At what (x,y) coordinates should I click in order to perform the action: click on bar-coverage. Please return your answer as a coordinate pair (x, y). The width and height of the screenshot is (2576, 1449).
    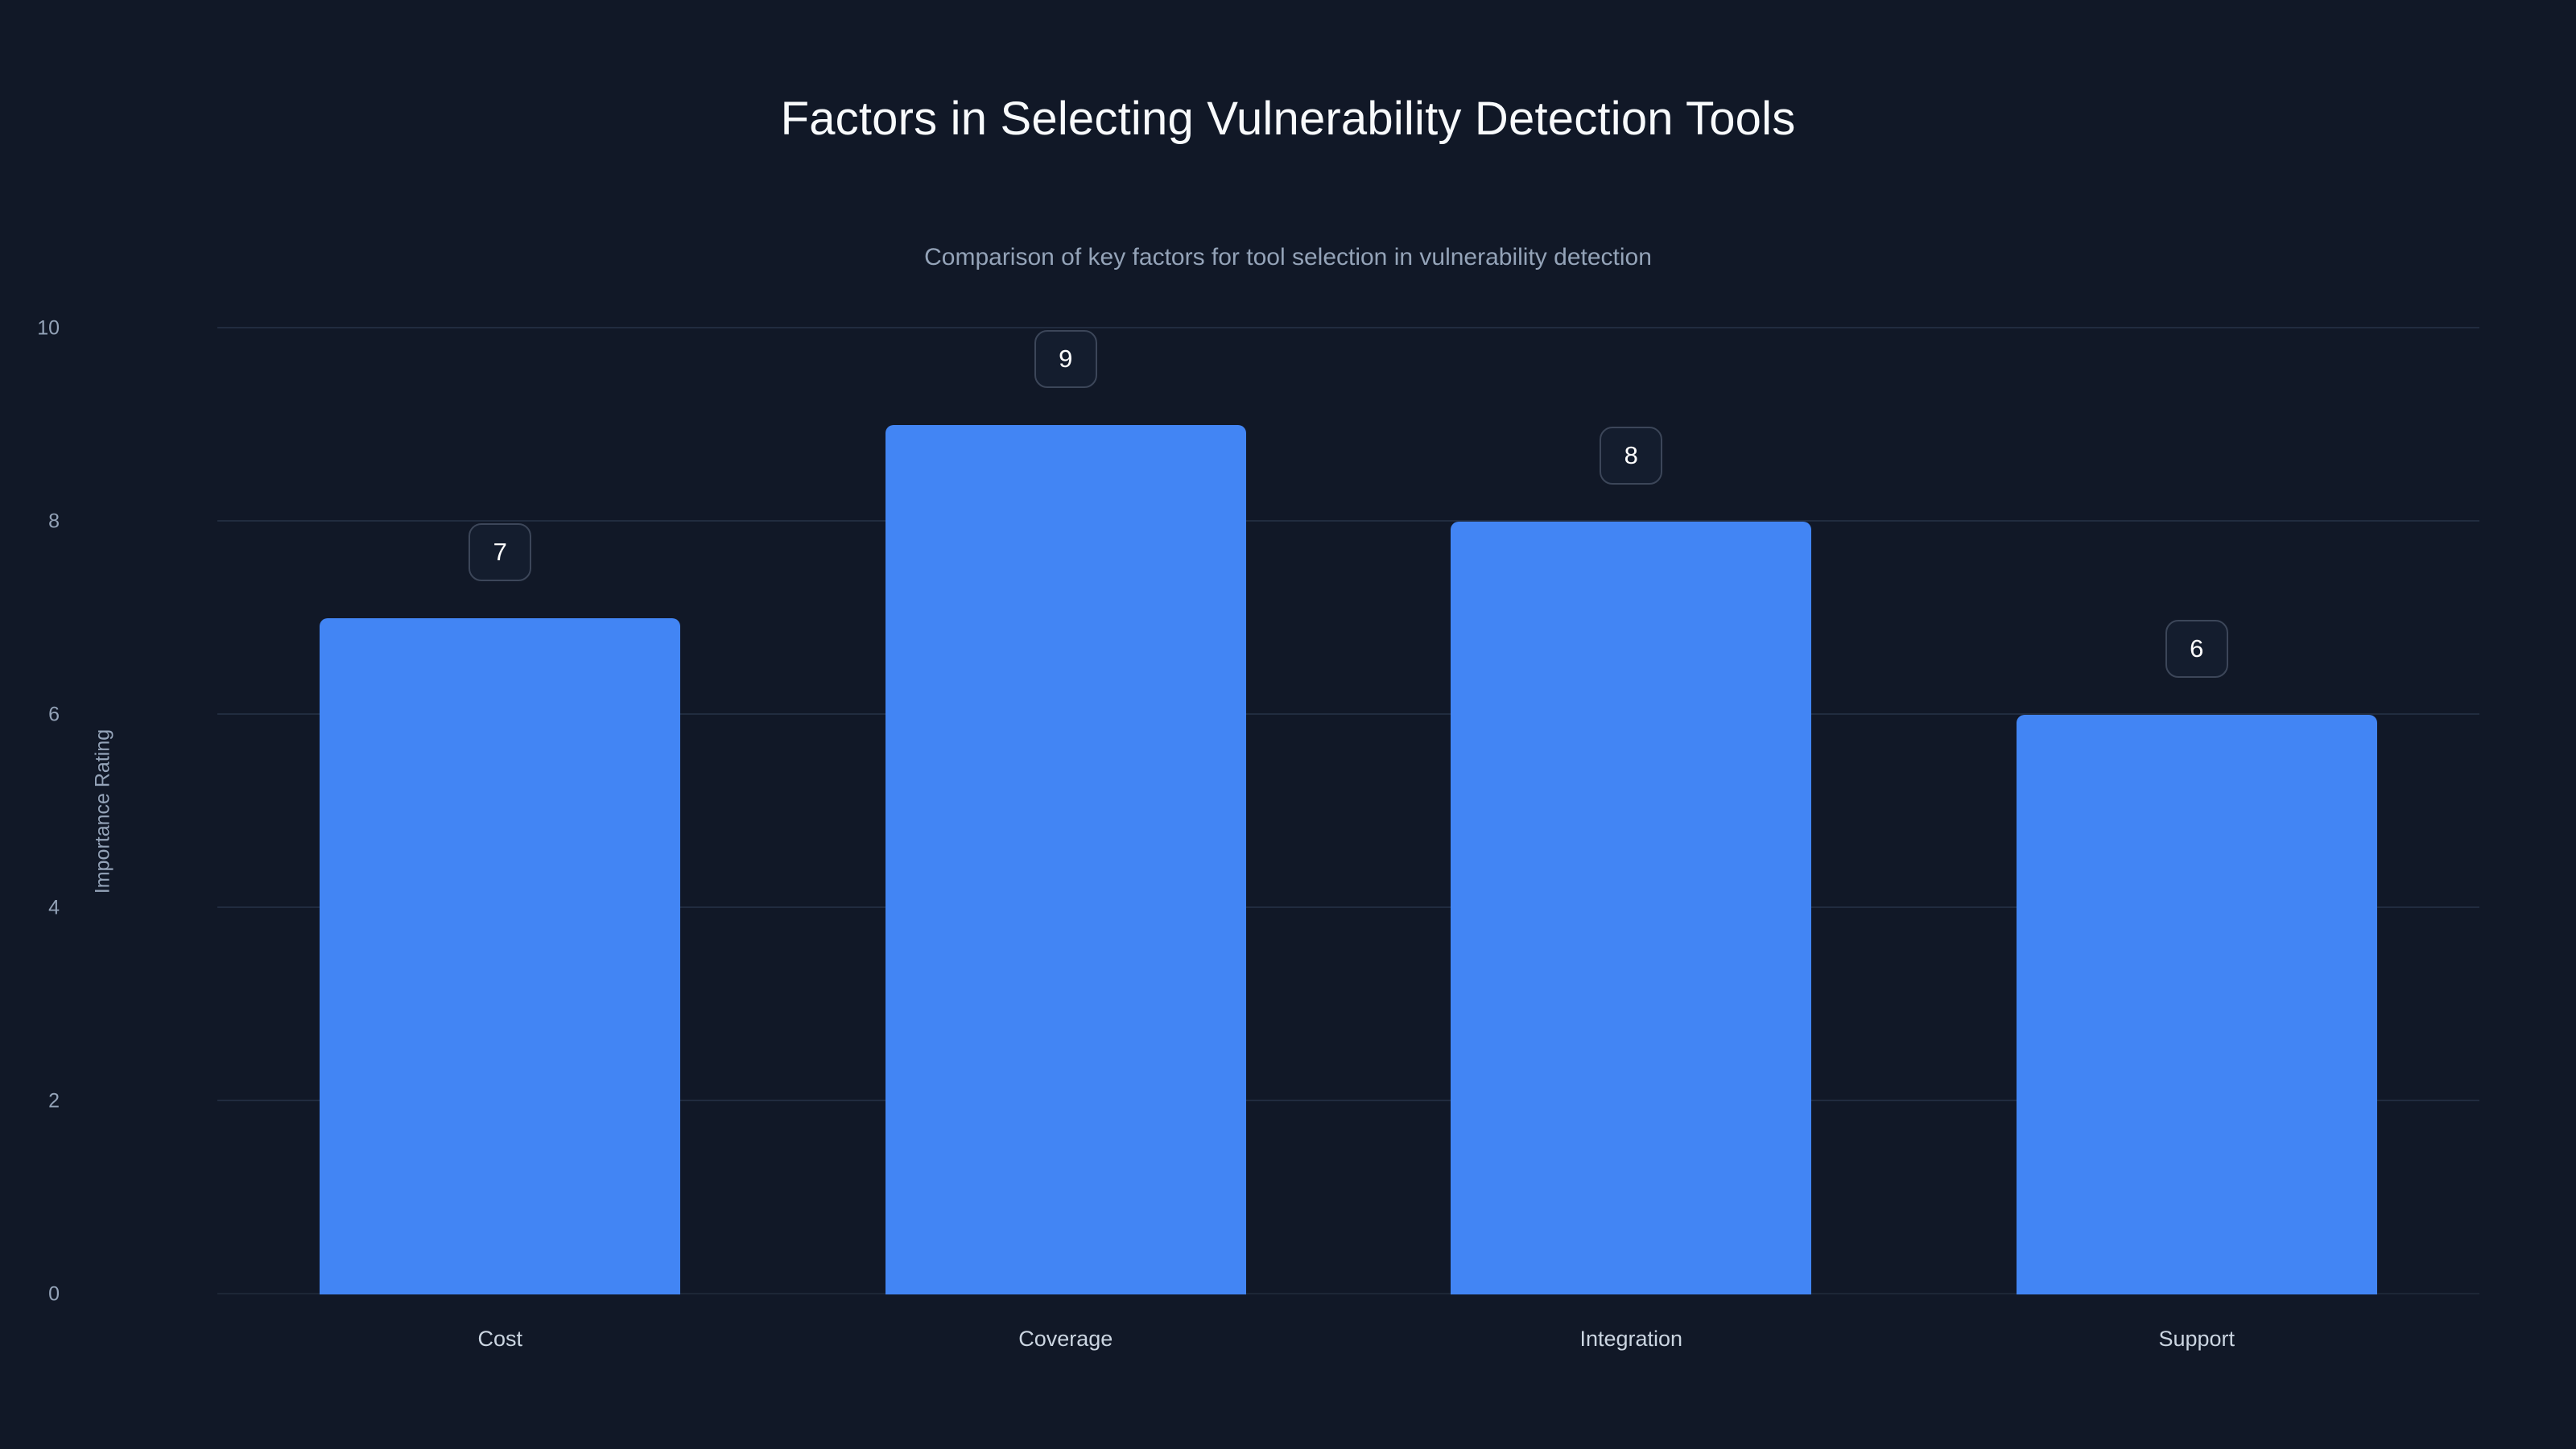
    Looking at the image, I should click on (1065, 859).